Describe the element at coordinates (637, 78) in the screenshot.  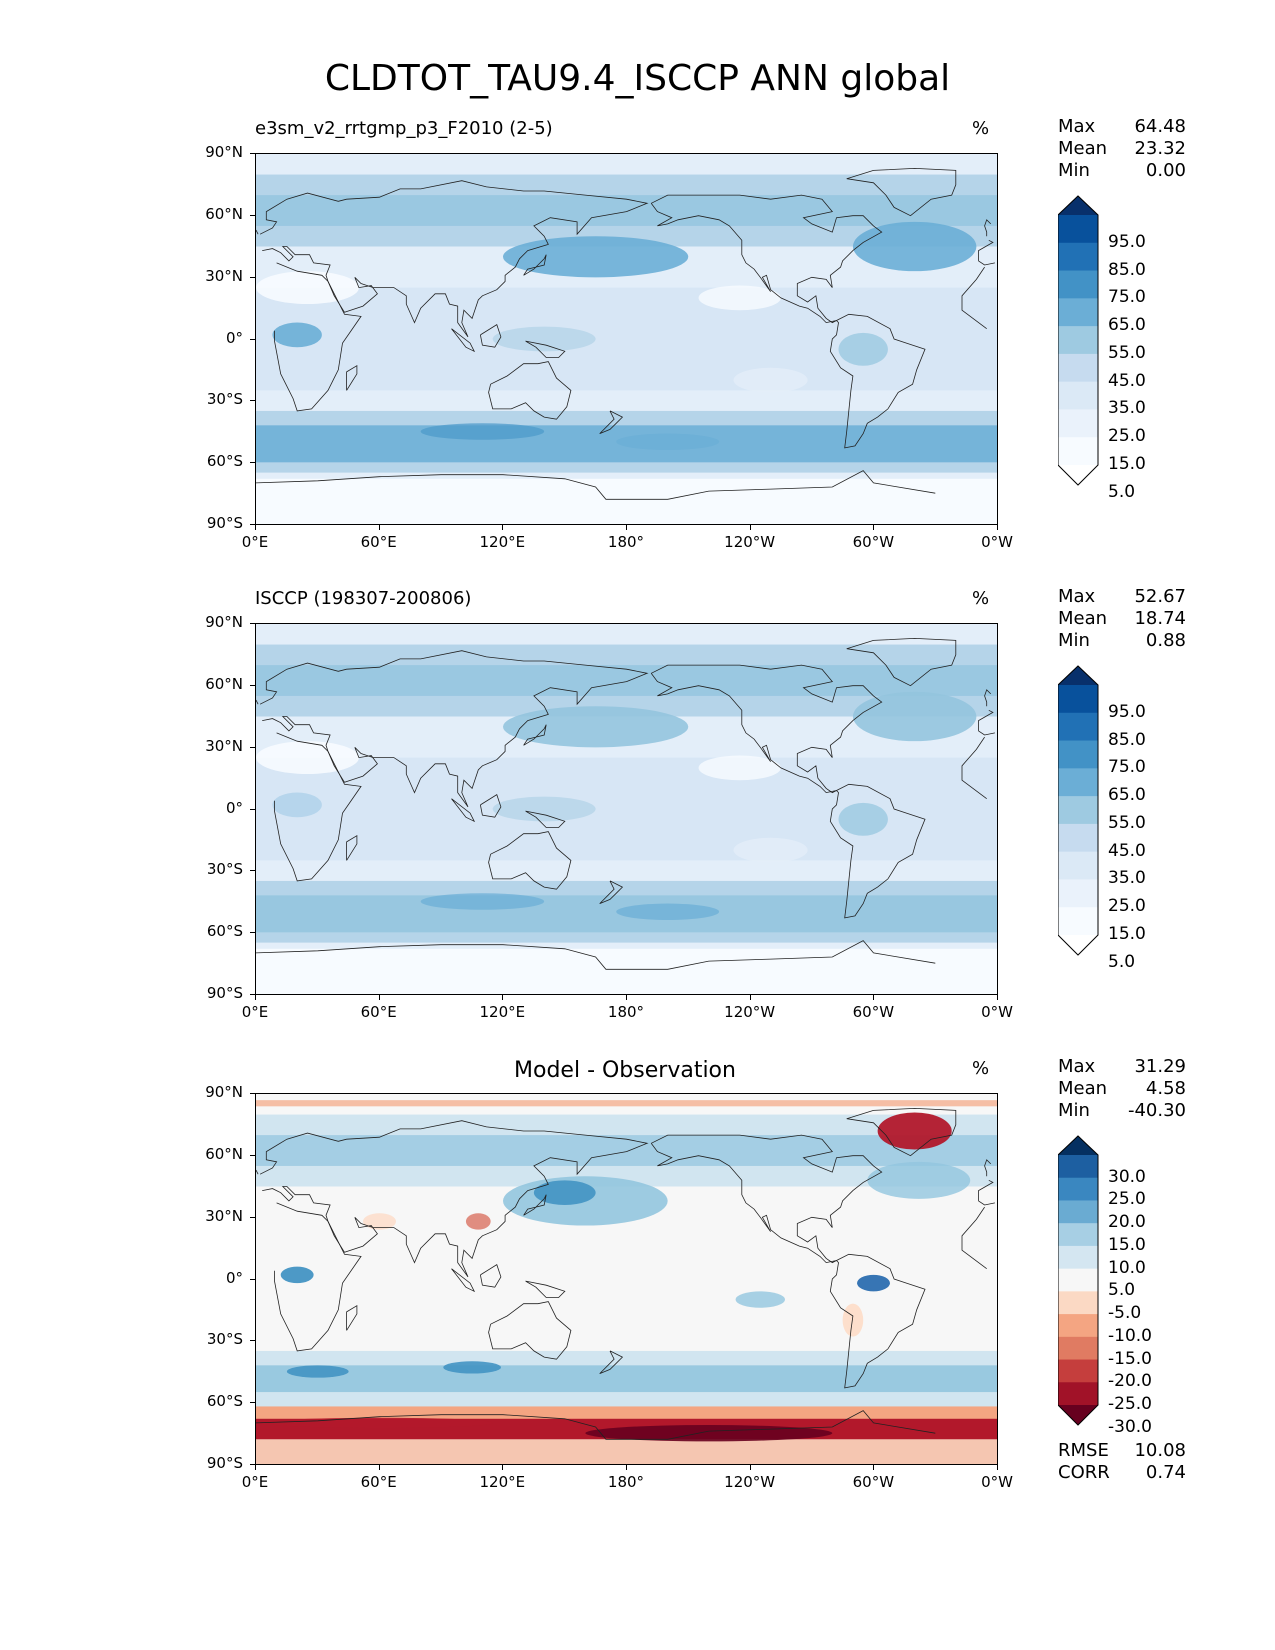
I see `figure-title: CLDTOT_TAU9.4_ISCCP ANN global` at that location.